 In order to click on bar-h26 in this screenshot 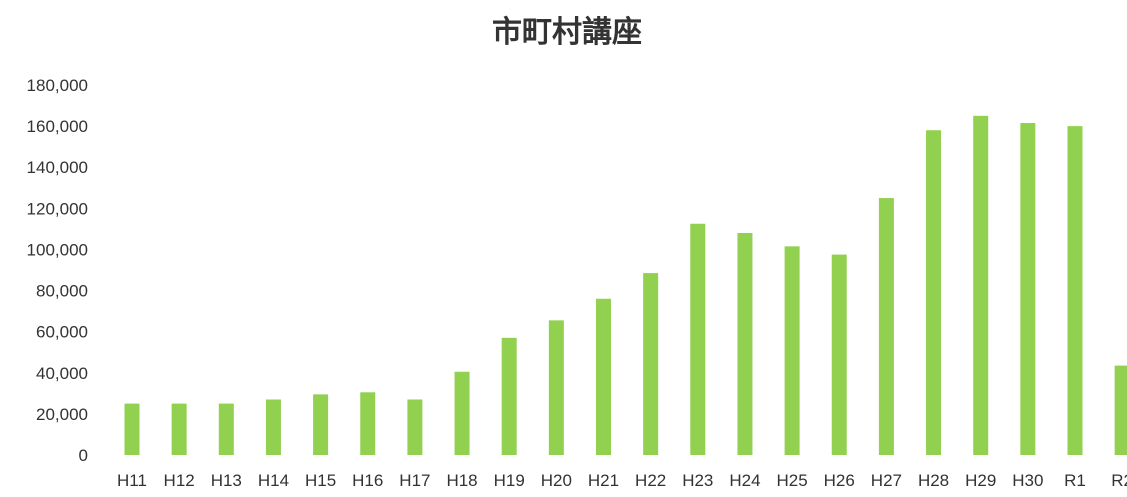, I will do `click(839, 354)`.